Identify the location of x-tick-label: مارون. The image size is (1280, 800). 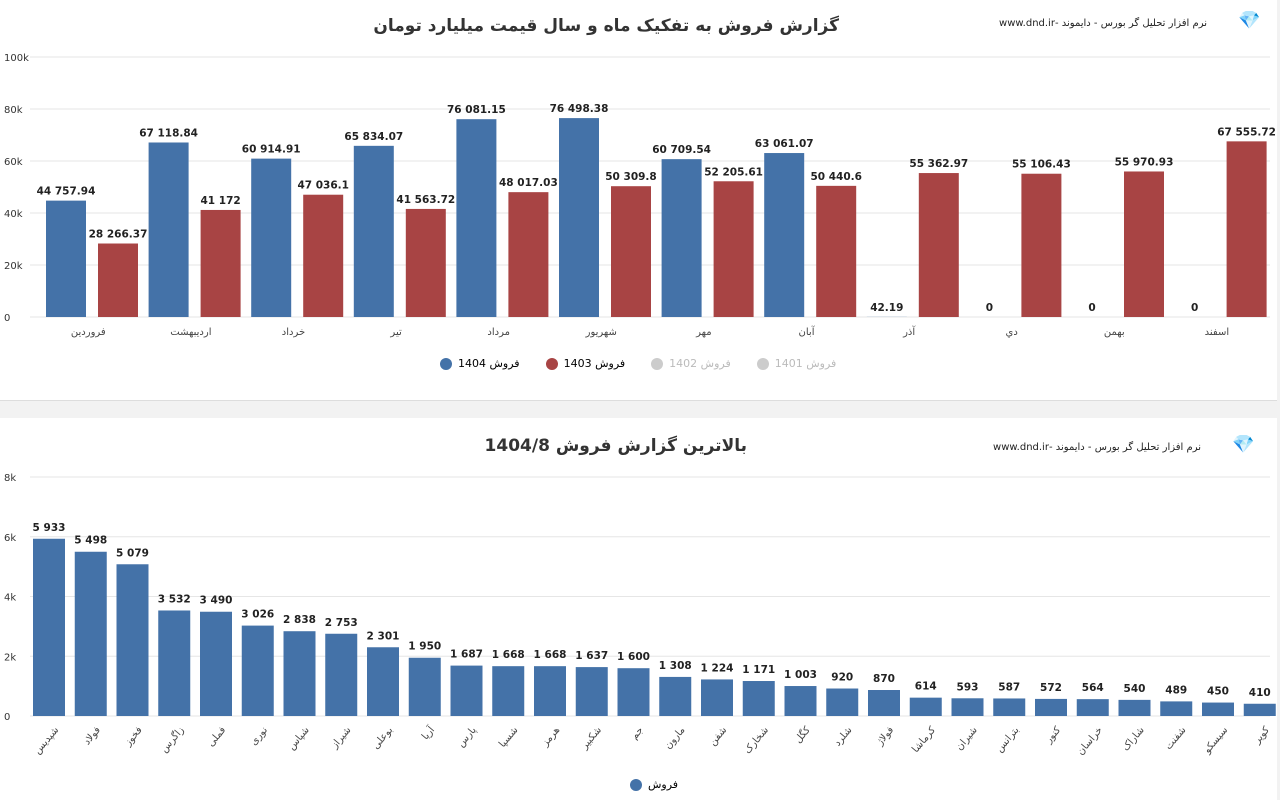
(675, 738).